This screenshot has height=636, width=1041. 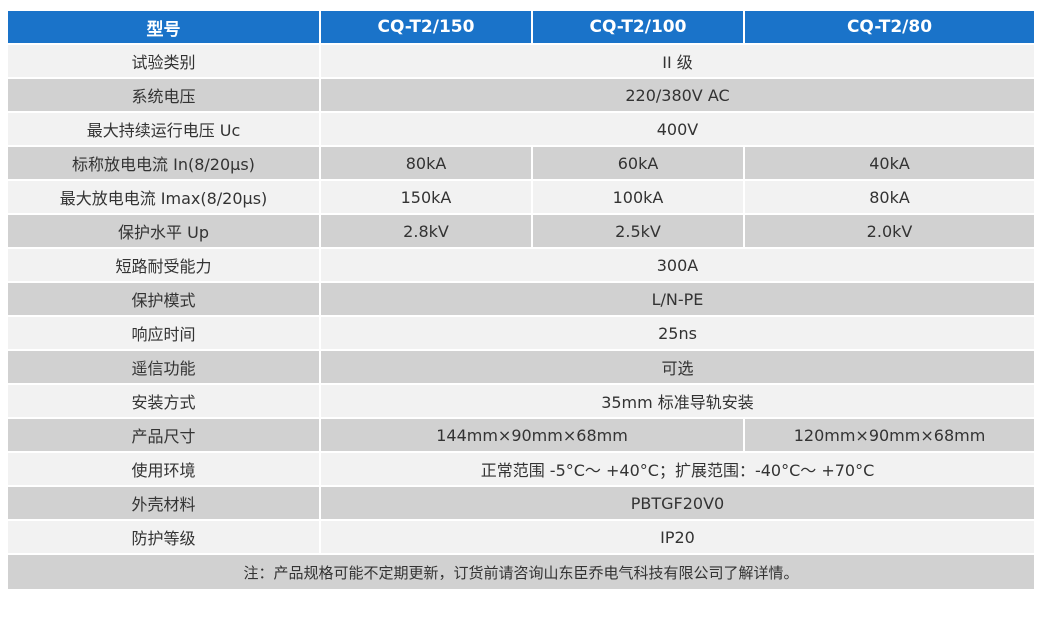 What do you see at coordinates (163, 27) in the screenshot?
I see `header-label-model: 型号` at bounding box center [163, 27].